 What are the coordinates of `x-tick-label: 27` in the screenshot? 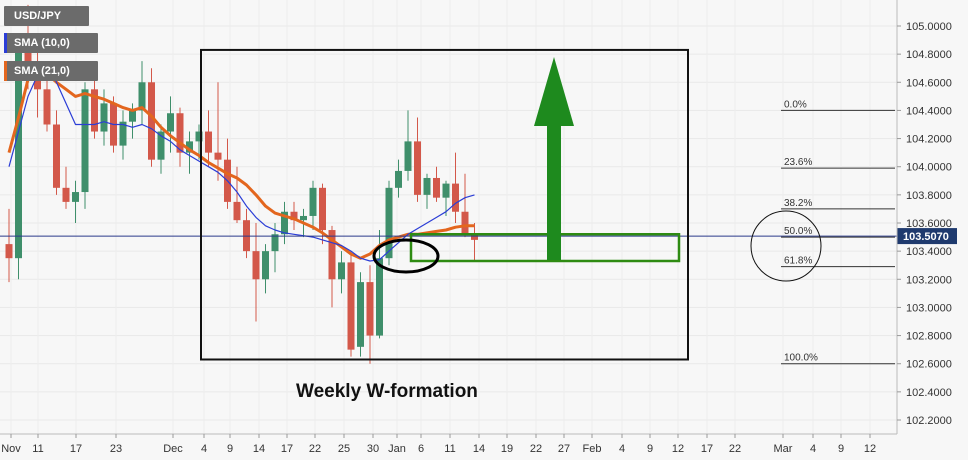 It's located at (564, 449).